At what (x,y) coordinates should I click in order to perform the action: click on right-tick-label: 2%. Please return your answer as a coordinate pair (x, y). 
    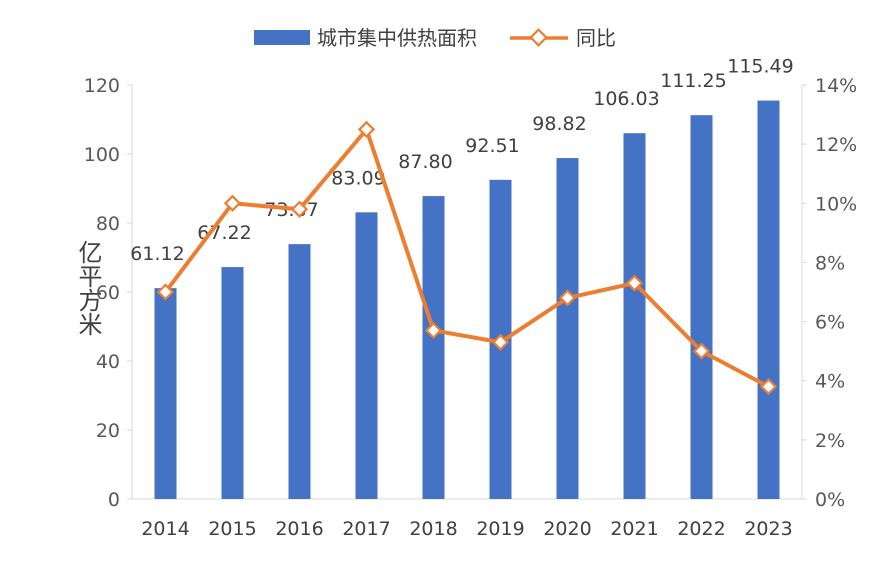
    Looking at the image, I should click on (830, 441).